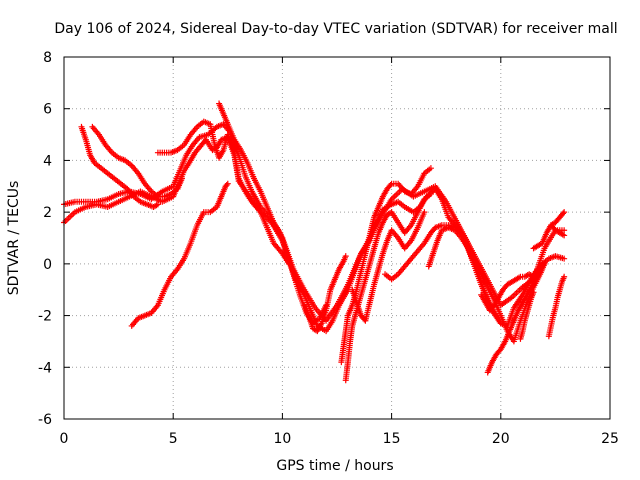 The width and height of the screenshot is (640, 480). I want to click on x-tick-label: 15, so click(392, 439).